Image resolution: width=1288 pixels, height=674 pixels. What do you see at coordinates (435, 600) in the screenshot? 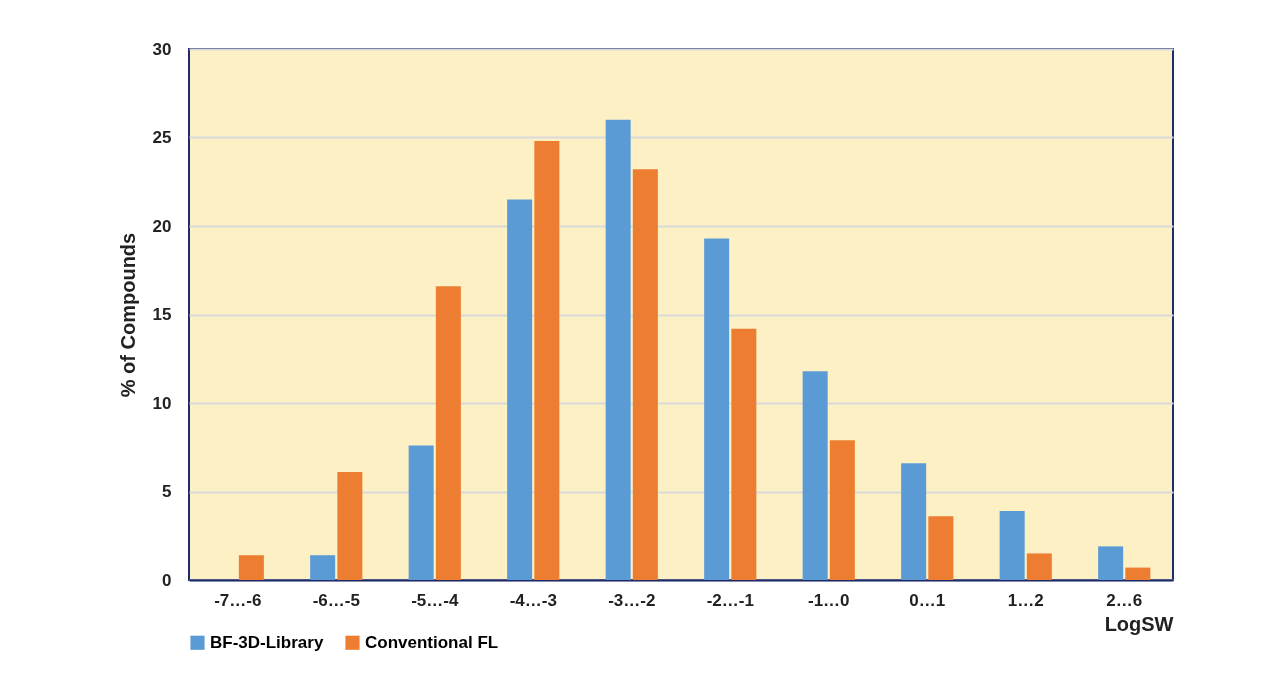
I see `x-tick-label: -5…-4` at bounding box center [435, 600].